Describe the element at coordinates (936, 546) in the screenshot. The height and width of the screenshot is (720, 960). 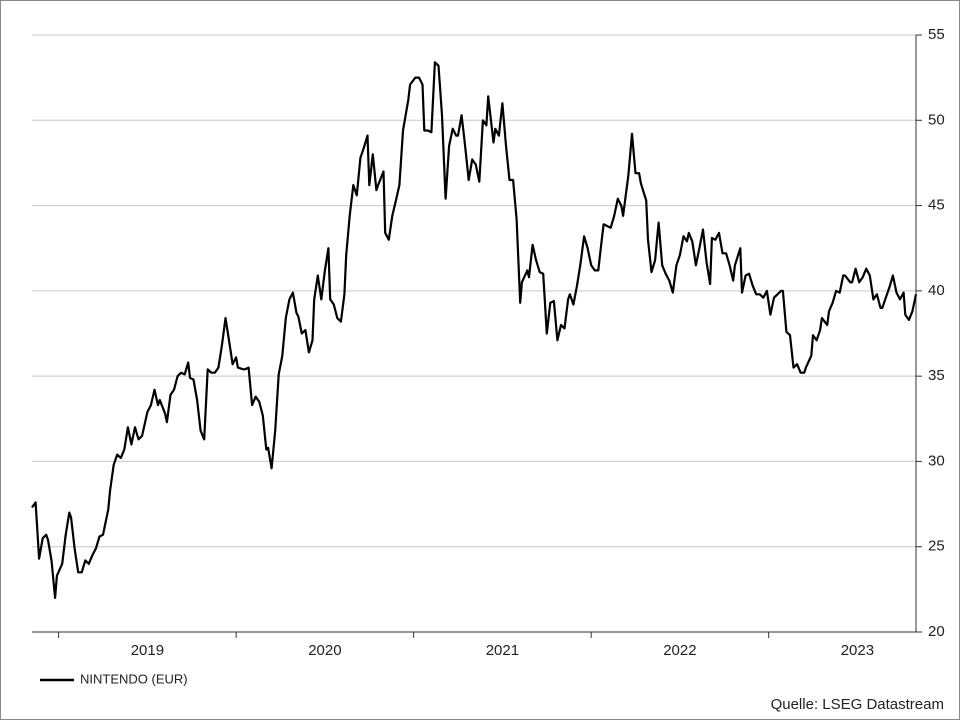
I see `y-tick-label: 25` at that location.